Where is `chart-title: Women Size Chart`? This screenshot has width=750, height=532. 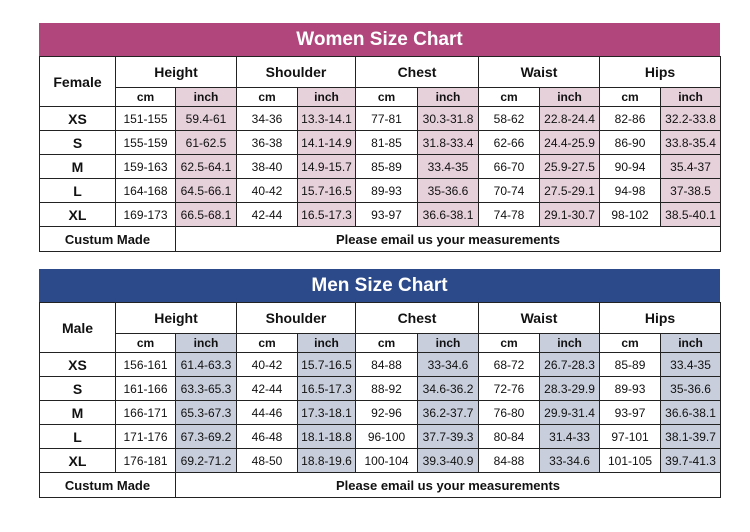 chart-title: Women Size Chart is located at coordinates (379, 39).